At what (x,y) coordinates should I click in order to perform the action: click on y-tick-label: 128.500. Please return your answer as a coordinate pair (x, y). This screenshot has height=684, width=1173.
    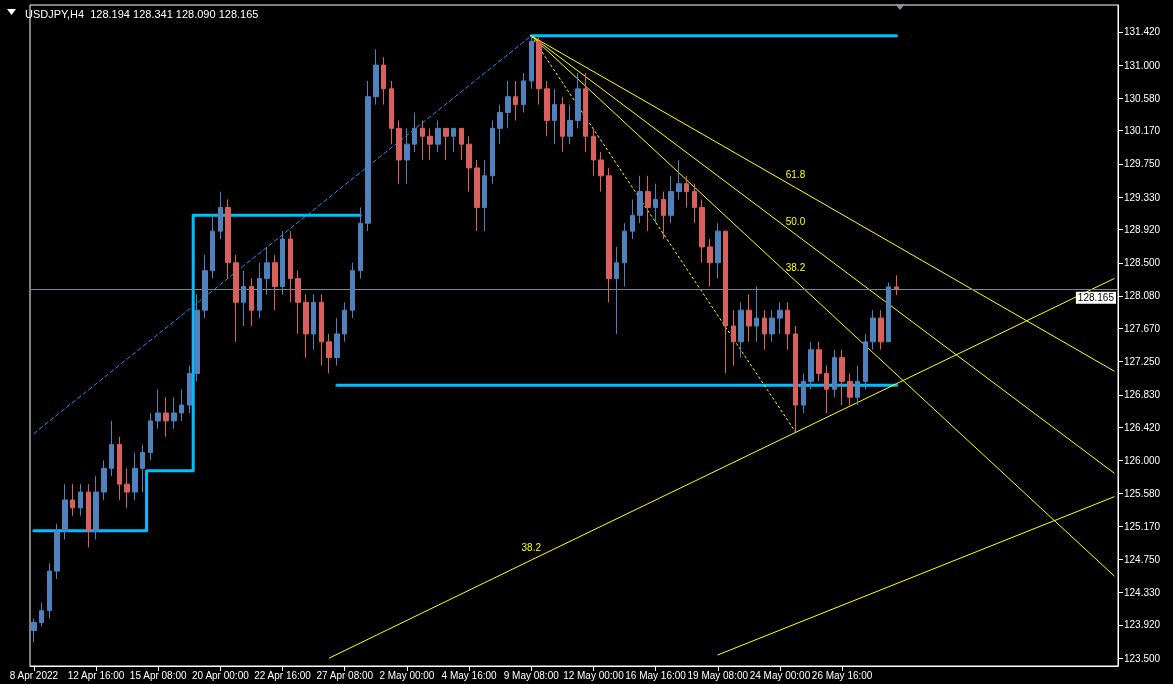
    Looking at the image, I should click on (1142, 263).